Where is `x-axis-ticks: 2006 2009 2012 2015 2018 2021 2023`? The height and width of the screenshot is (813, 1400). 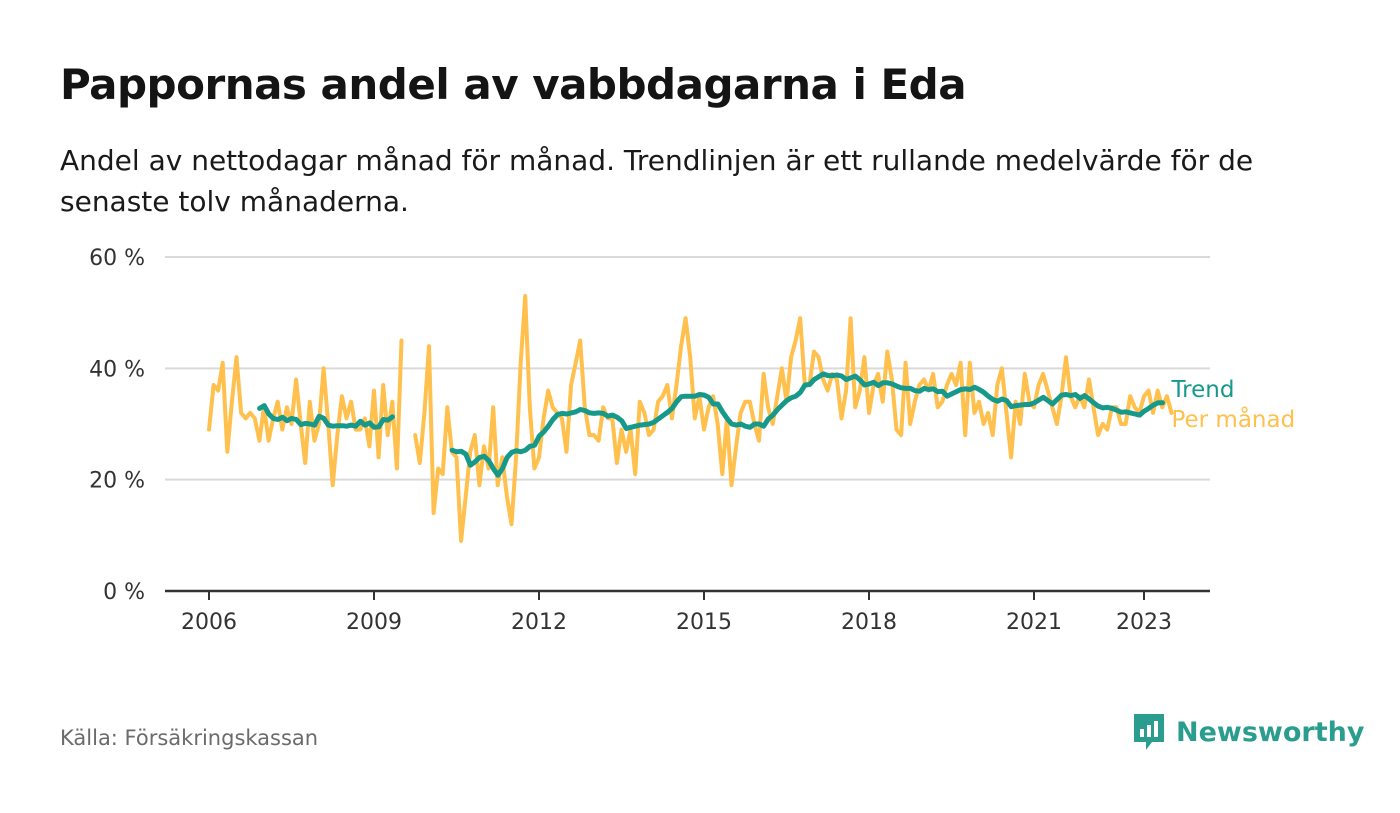 x-axis-ticks: 2006 2009 2012 2015 2018 2021 2023 is located at coordinates (676, 613).